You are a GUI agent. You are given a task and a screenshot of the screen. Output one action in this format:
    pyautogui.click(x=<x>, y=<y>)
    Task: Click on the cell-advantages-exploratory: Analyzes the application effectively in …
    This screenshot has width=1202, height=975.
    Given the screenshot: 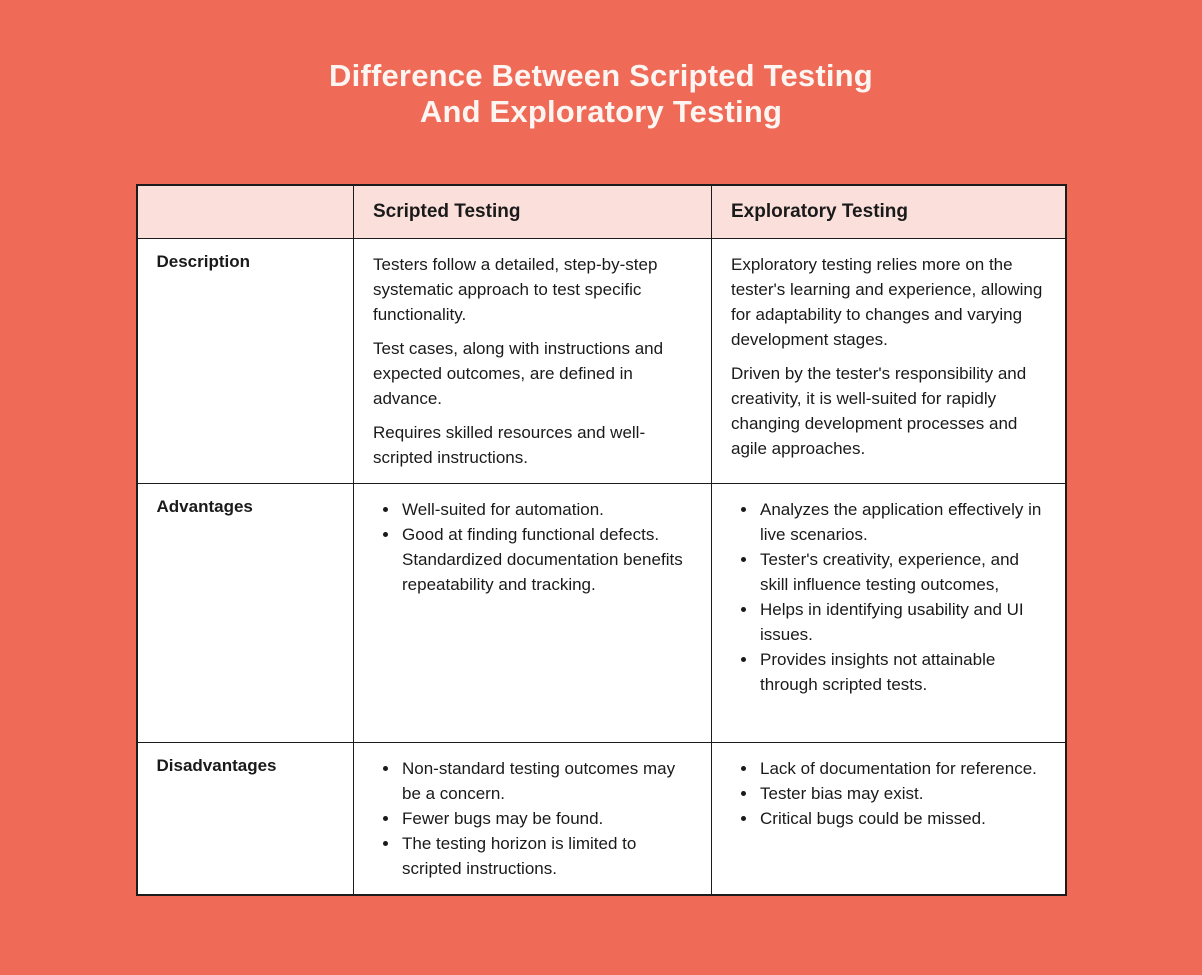 What is the action you would take?
    pyautogui.click(x=888, y=612)
    